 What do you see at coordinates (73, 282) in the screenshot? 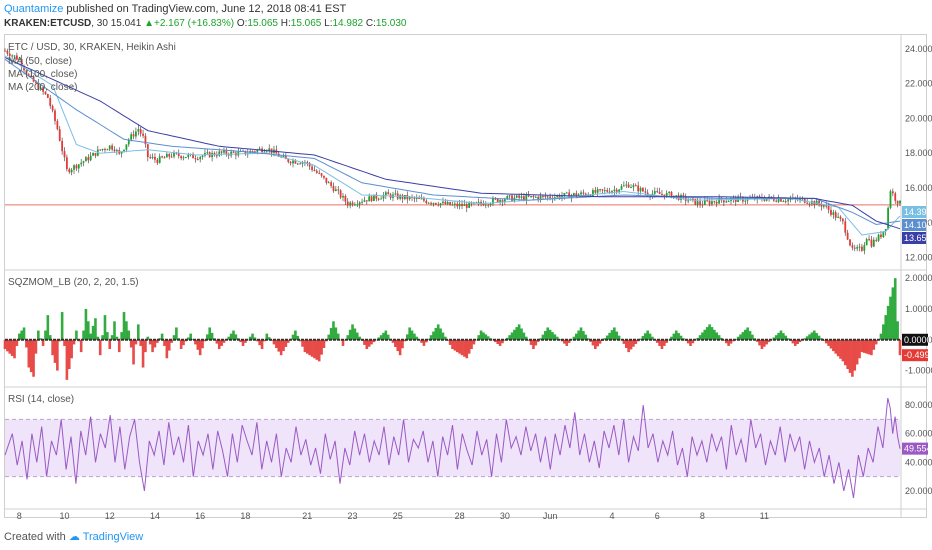
I see `sqzmom-pane-title: SQZMOM_LB (20, 2, 20, 1.5)` at bounding box center [73, 282].